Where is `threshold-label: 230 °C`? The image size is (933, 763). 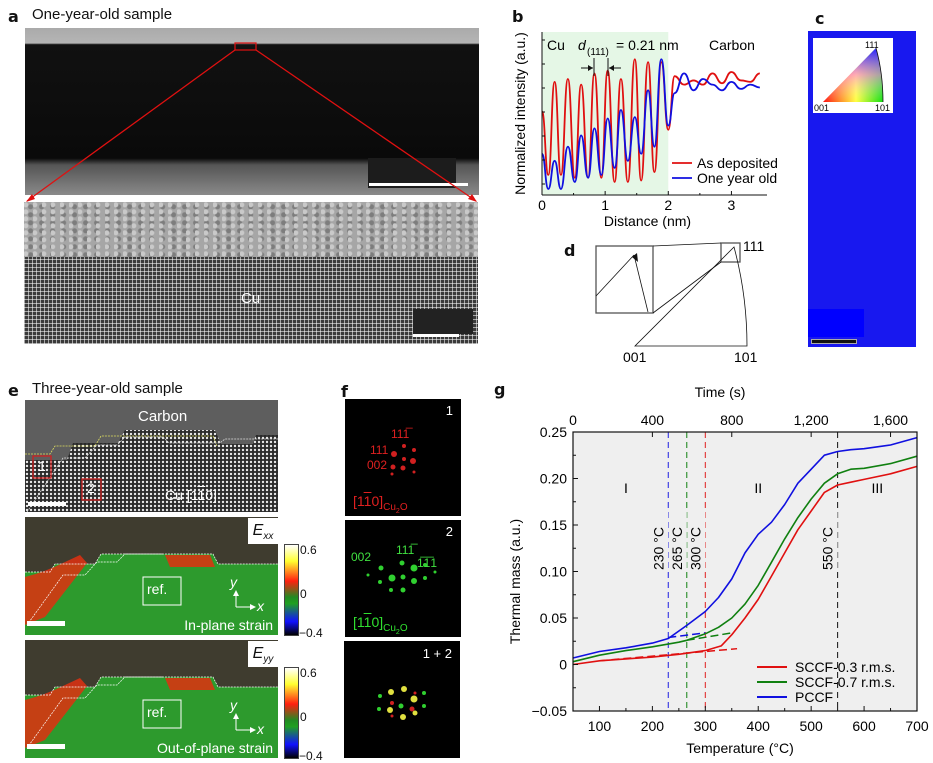 threshold-label: 230 °C is located at coordinates (658, 548).